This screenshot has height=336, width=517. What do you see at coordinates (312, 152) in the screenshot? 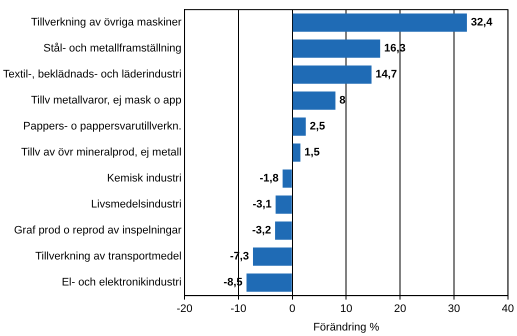
I see `data-label: 1,5` at bounding box center [312, 152].